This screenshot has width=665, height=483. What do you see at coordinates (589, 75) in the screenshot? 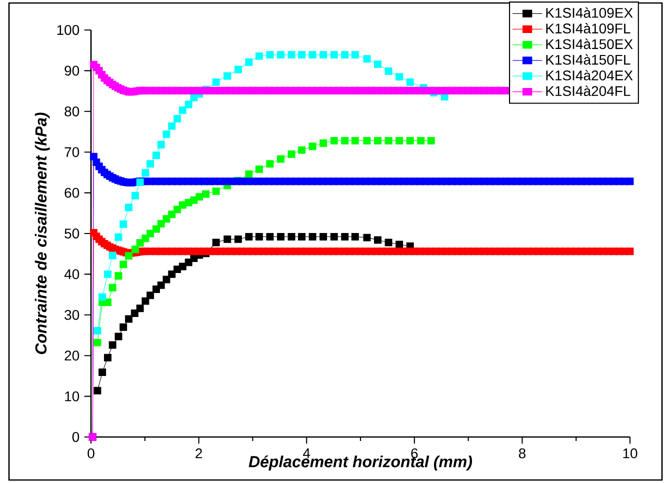
I see `legend-label: K1SI4à204EX` at bounding box center [589, 75].